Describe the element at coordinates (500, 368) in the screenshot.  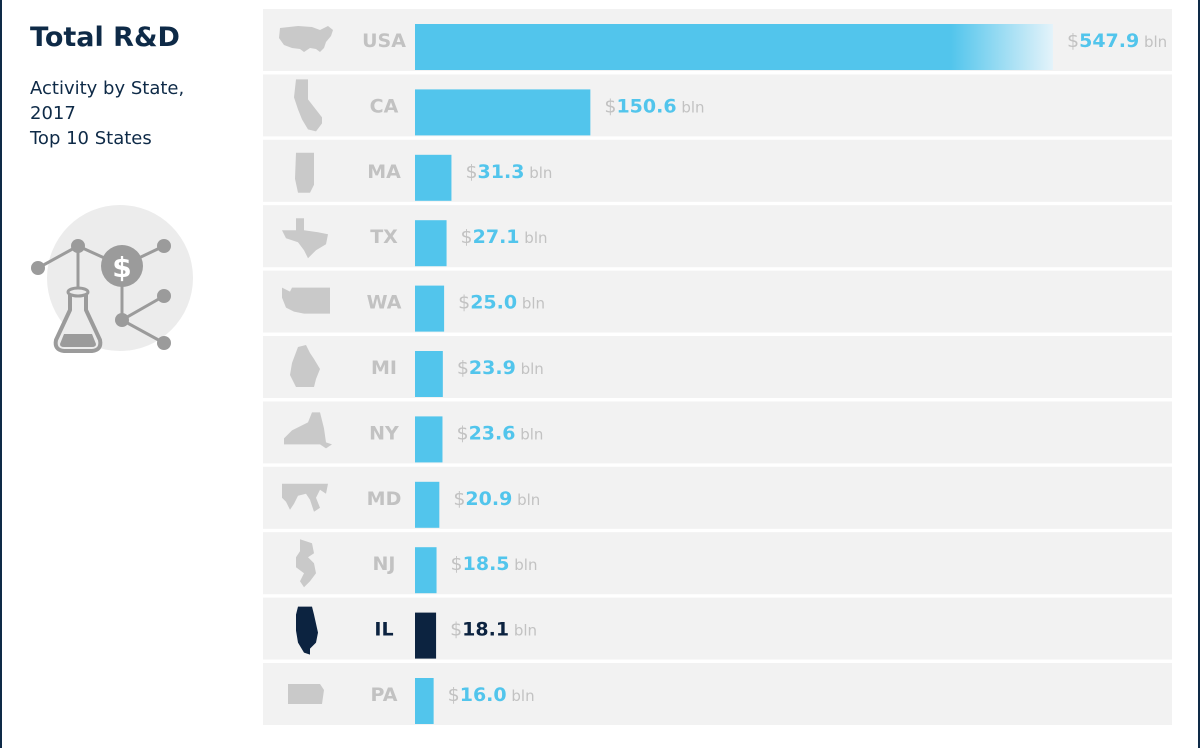
I see `data-label: $23.9 bln` at that location.